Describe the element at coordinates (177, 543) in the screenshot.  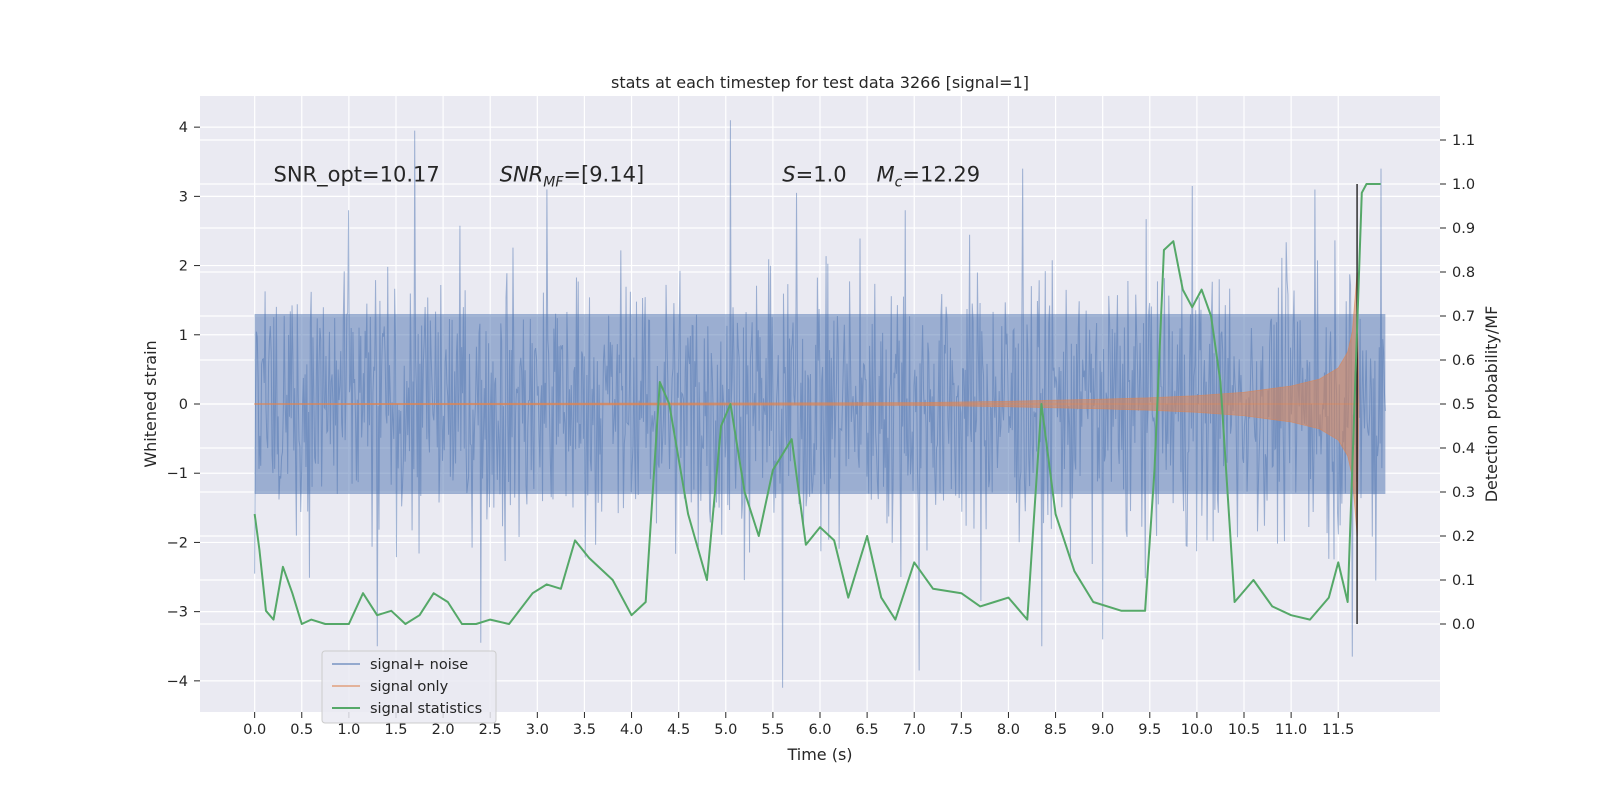
I see `left-y-tick-label: −2` at that location.